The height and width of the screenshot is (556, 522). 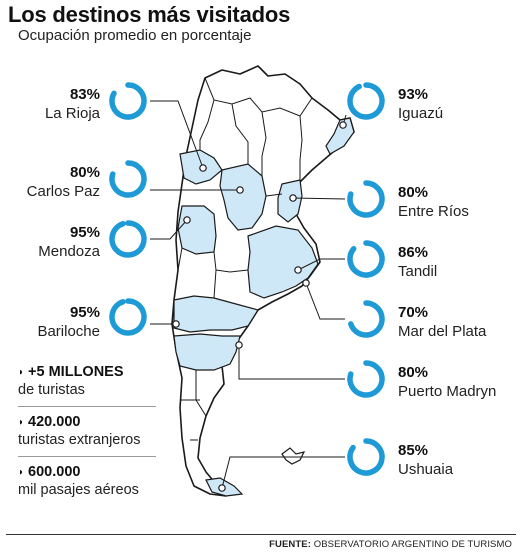 I want to click on dest-tandil: 86% Tandil, so click(x=417, y=262).